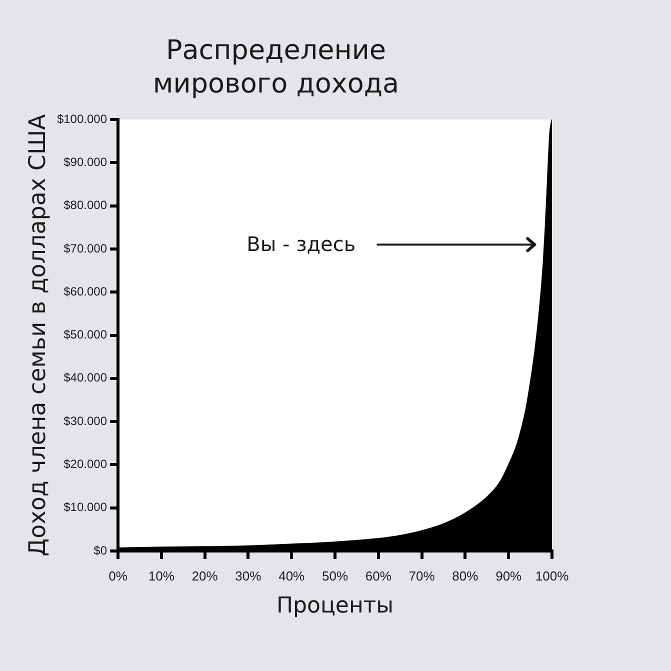  What do you see at coordinates (86, 377) in the screenshot?
I see `y-tick-label: $40.000` at bounding box center [86, 377].